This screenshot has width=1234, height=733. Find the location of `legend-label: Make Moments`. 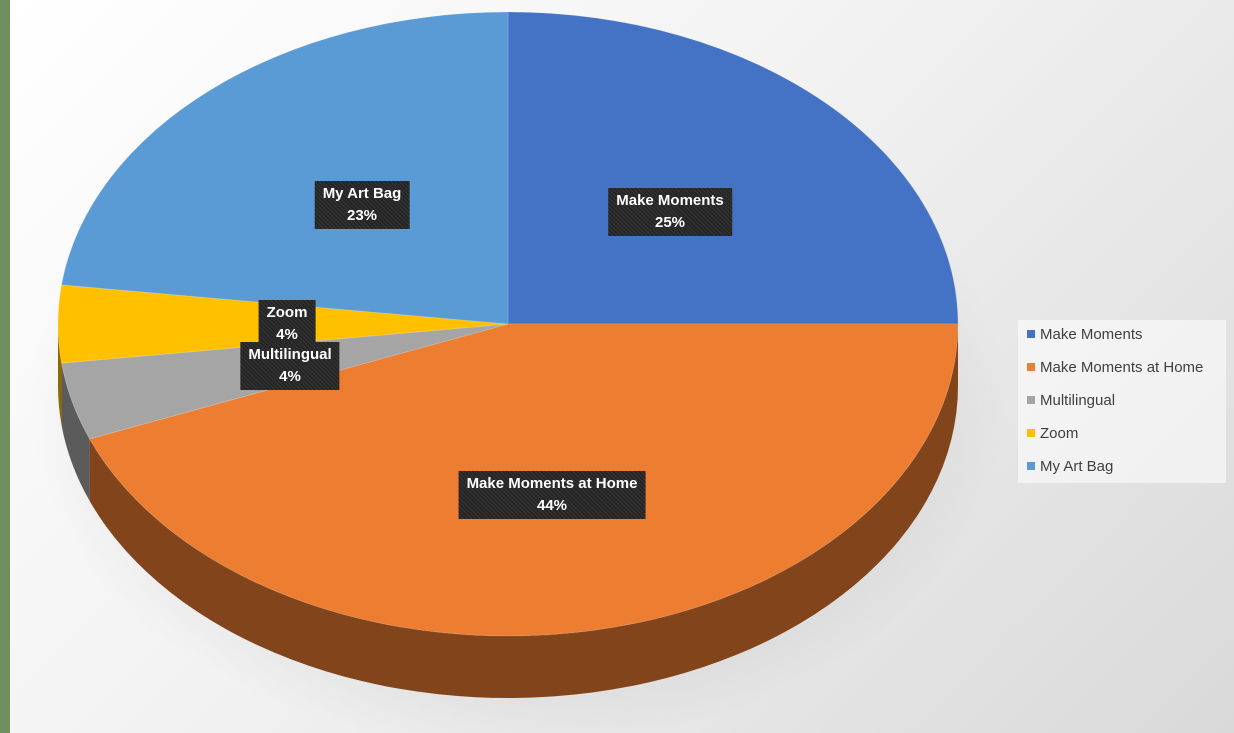

legend-label: Make Moments is located at coordinates (1091, 334).